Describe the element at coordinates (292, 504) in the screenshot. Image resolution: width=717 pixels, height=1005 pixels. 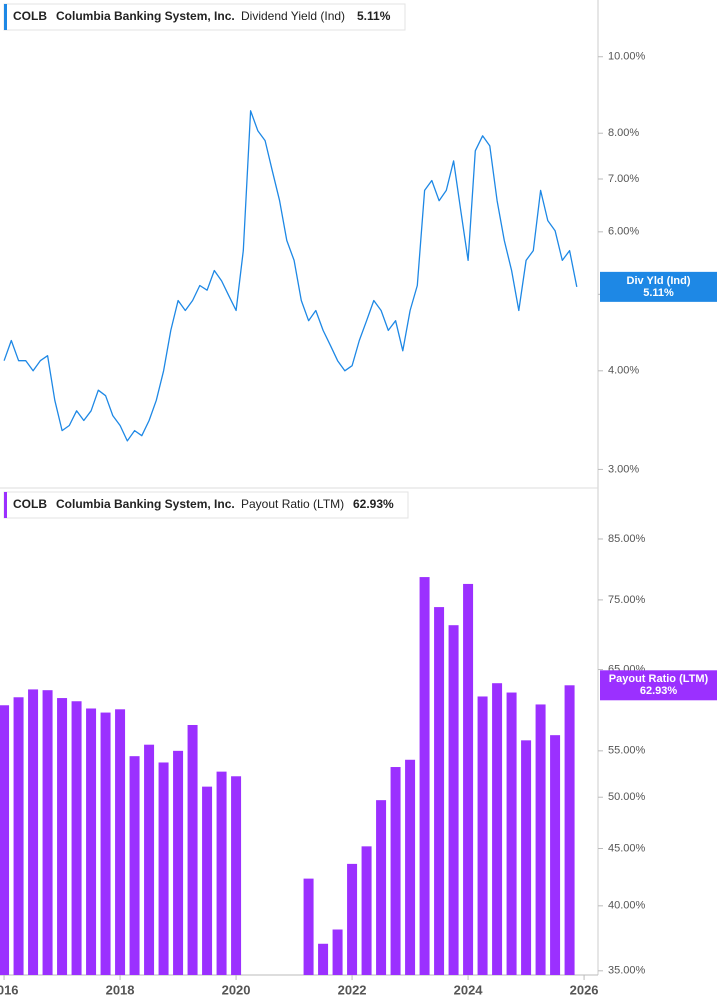
I see `legend-label: Payout Ratio (LTM)` at that location.